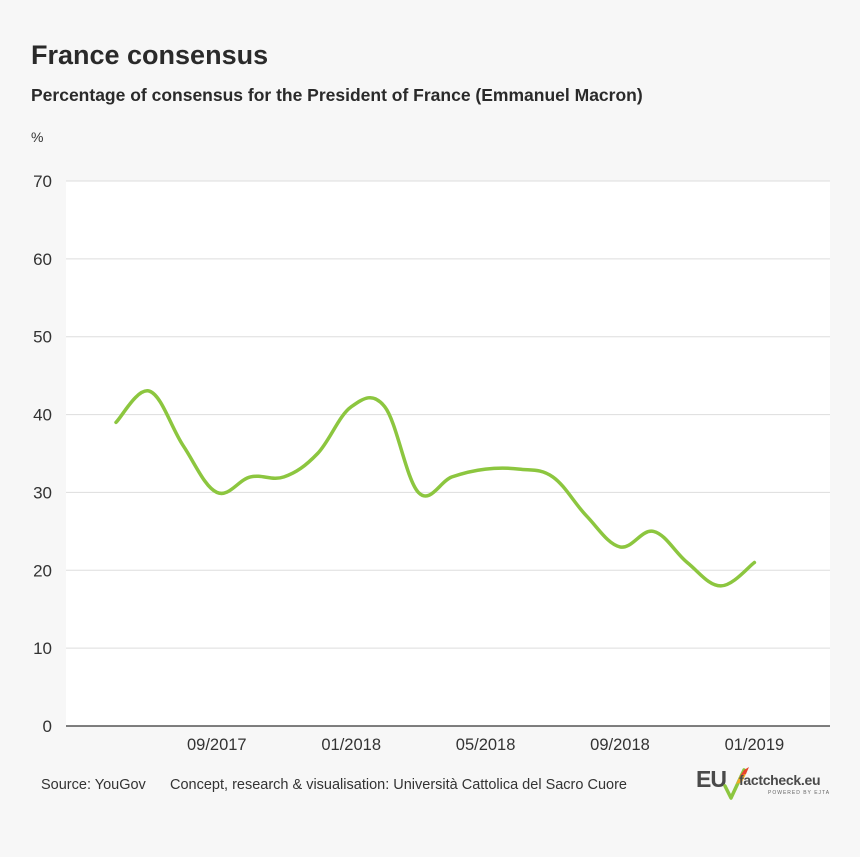 This screenshot has height=857, width=860. I want to click on y-tick-label-20: 20, so click(42, 570).